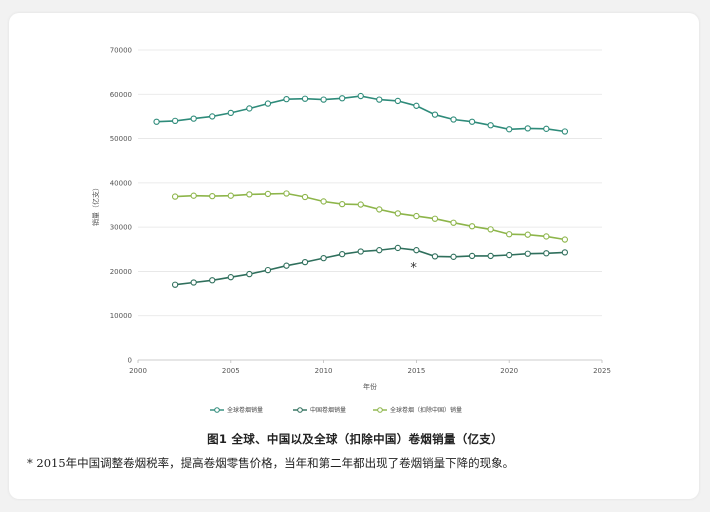 The width and height of the screenshot is (710, 512). What do you see at coordinates (121, 228) in the screenshot?
I see `y-tick-label: 30000` at bounding box center [121, 228].